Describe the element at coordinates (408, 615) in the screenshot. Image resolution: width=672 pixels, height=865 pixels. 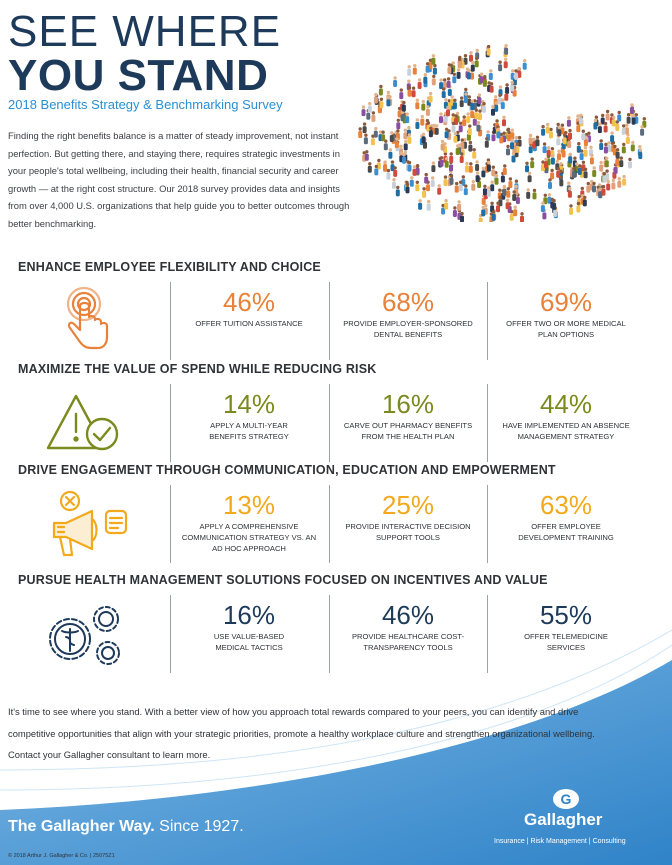
I see `stat-value: 46%` at that location.